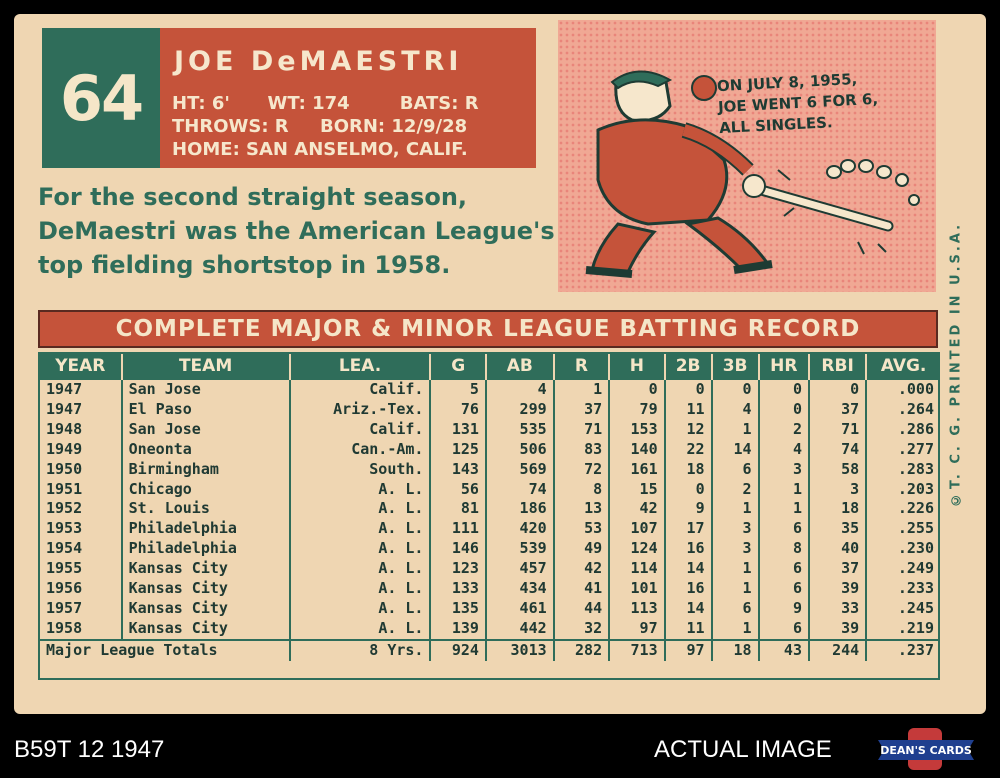 The width and height of the screenshot is (1000, 778). Describe the element at coordinates (902, 549) in the screenshot. I see `table-cell: .230` at that location.